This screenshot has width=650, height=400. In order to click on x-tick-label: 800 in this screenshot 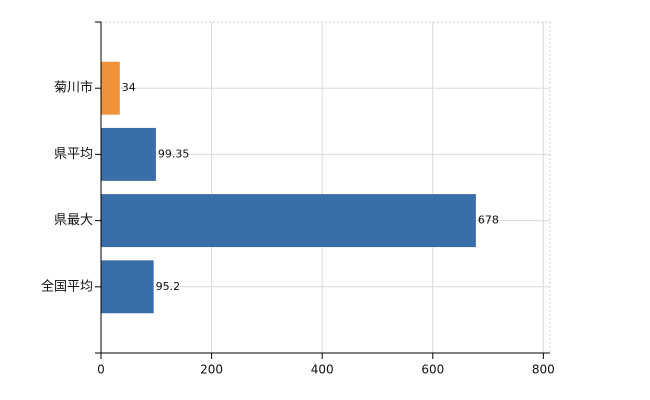, I will do `click(543, 370)`.